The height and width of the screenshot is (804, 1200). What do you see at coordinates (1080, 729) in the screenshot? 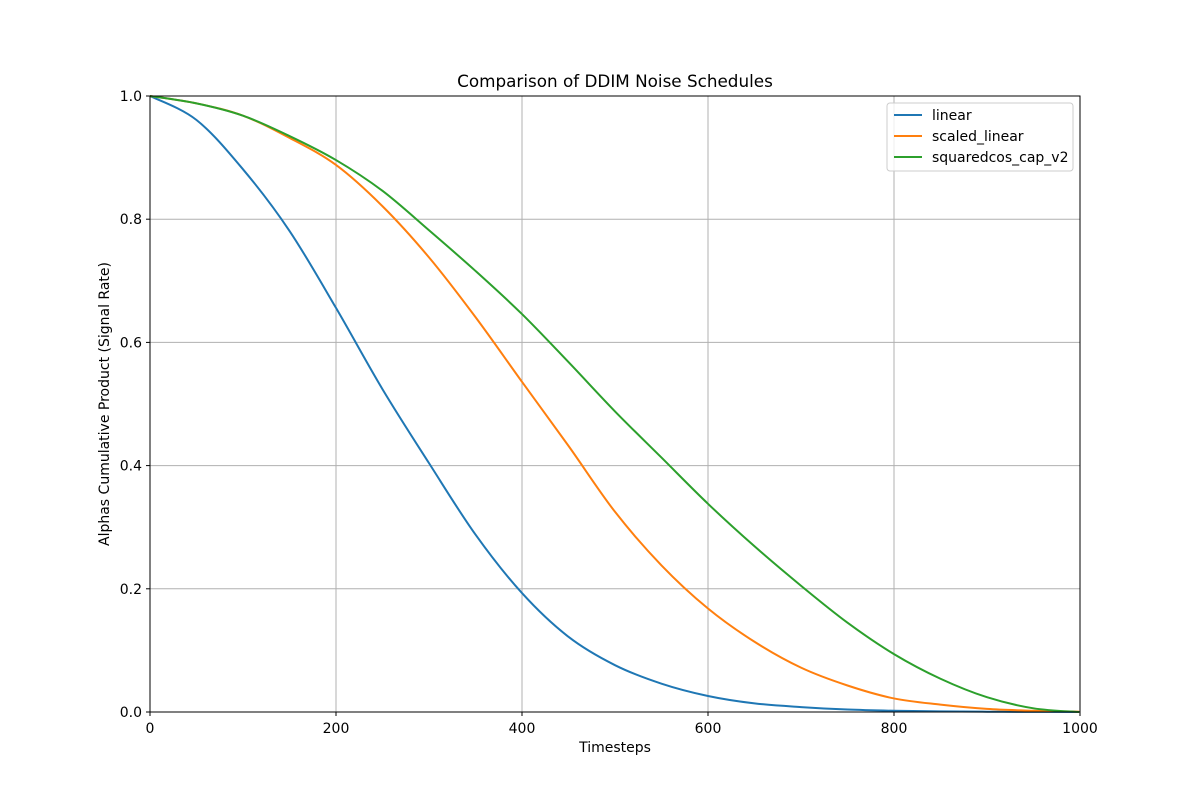
I see `x-tick-label: 1000` at bounding box center [1080, 729].